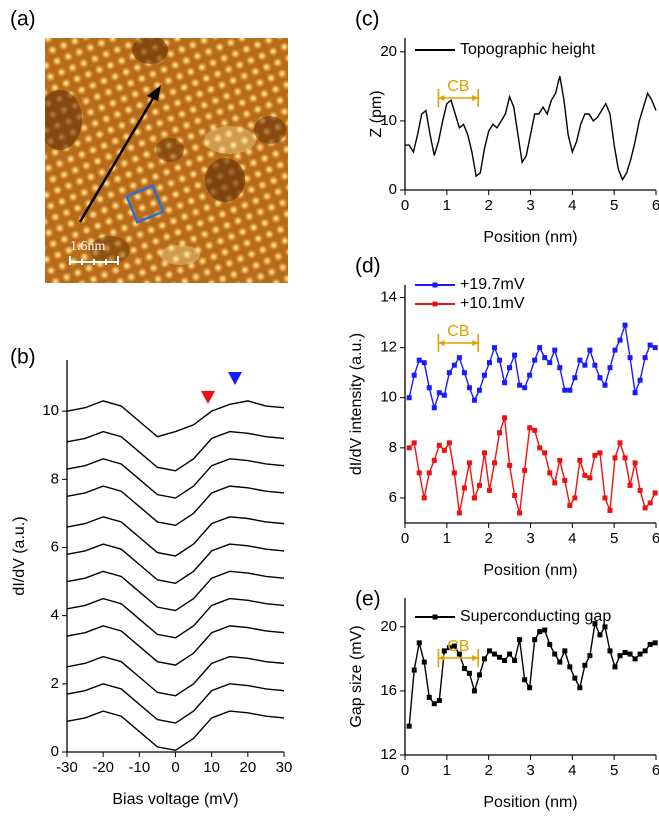 The width and height of the screenshot is (659, 819). What do you see at coordinates (175, 799) in the screenshot?
I see `x-axis-title: Bias voltage (mV)` at bounding box center [175, 799].